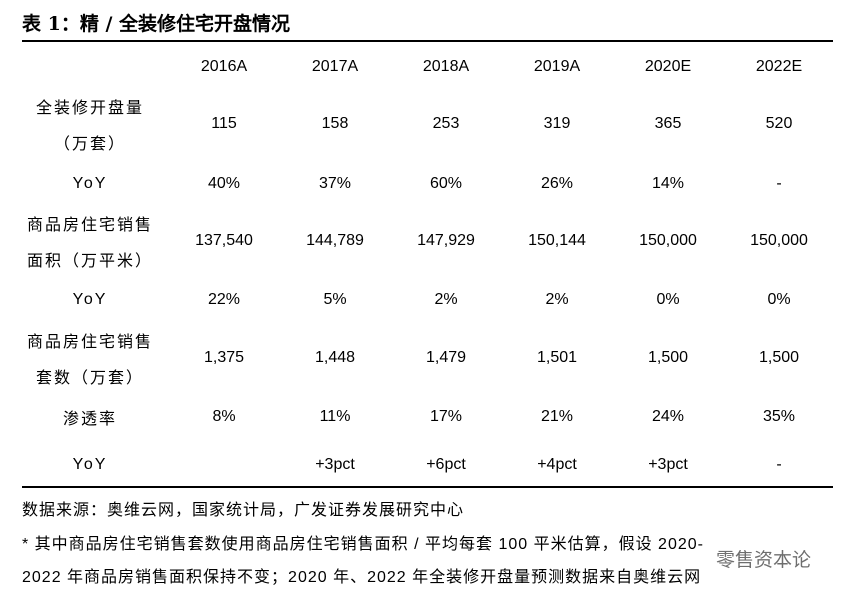  What do you see at coordinates (446, 123) in the screenshot?
I see `cell: 253` at bounding box center [446, 123].